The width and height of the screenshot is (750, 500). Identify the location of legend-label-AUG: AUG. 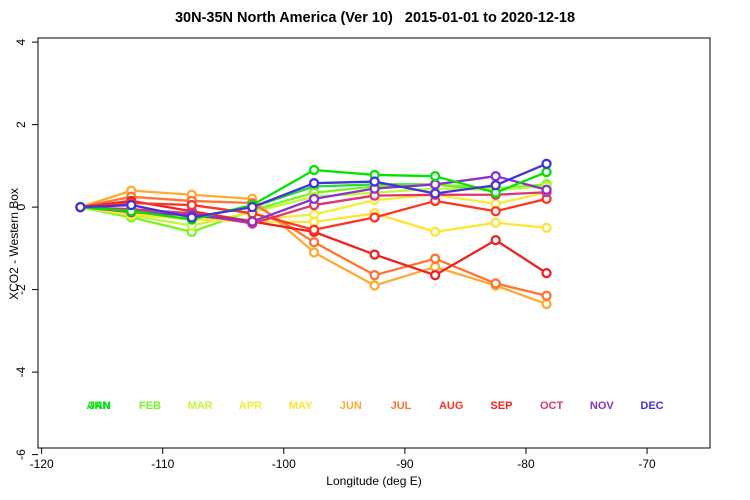
(451, 406).